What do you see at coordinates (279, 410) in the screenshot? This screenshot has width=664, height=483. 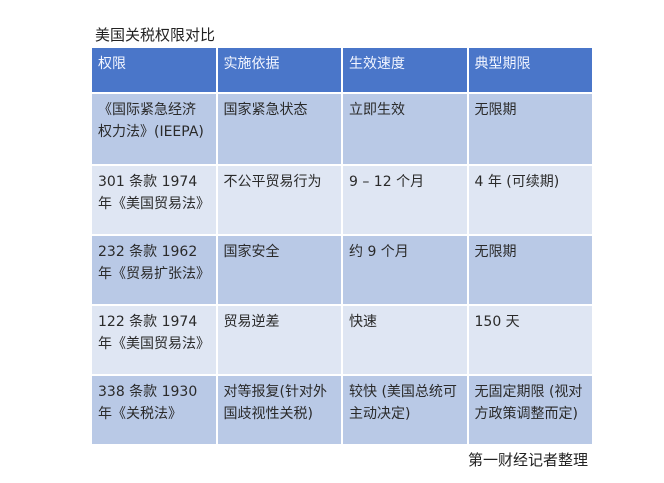 I see `table-cell: 对等报复(针对外国歧视性关税)` at bounding box center [279, 410].